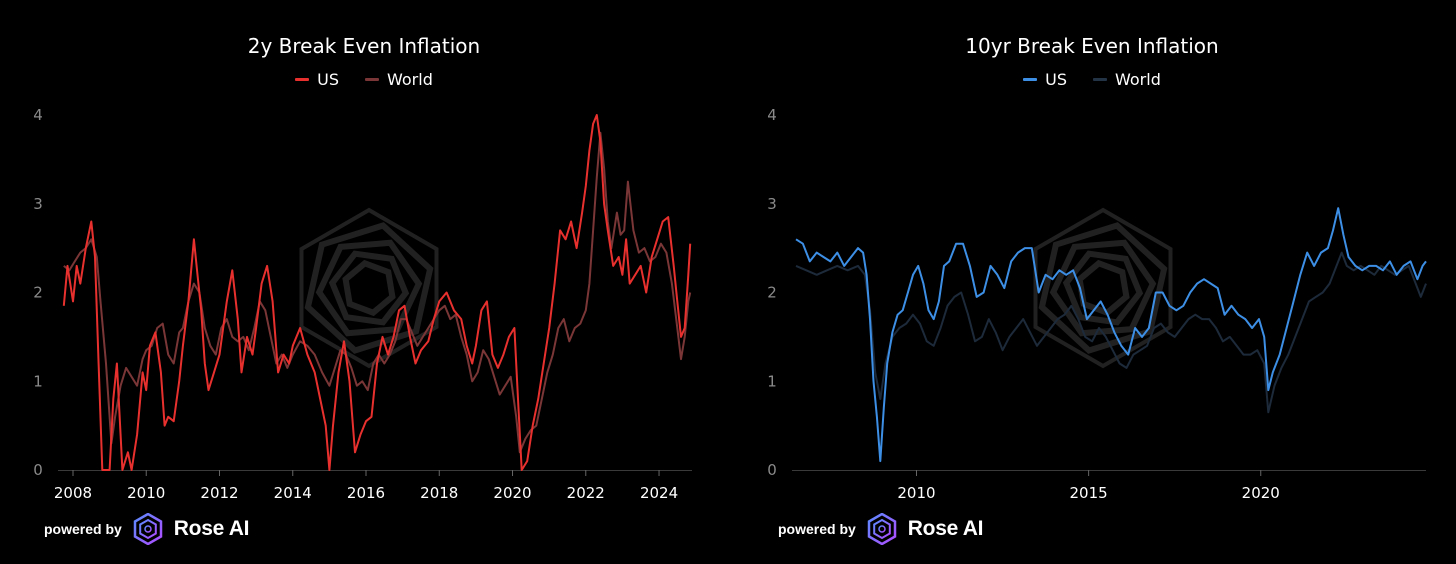  I want to click on chart-title: 10yr Break Even Inflation, so click(1092, 46).